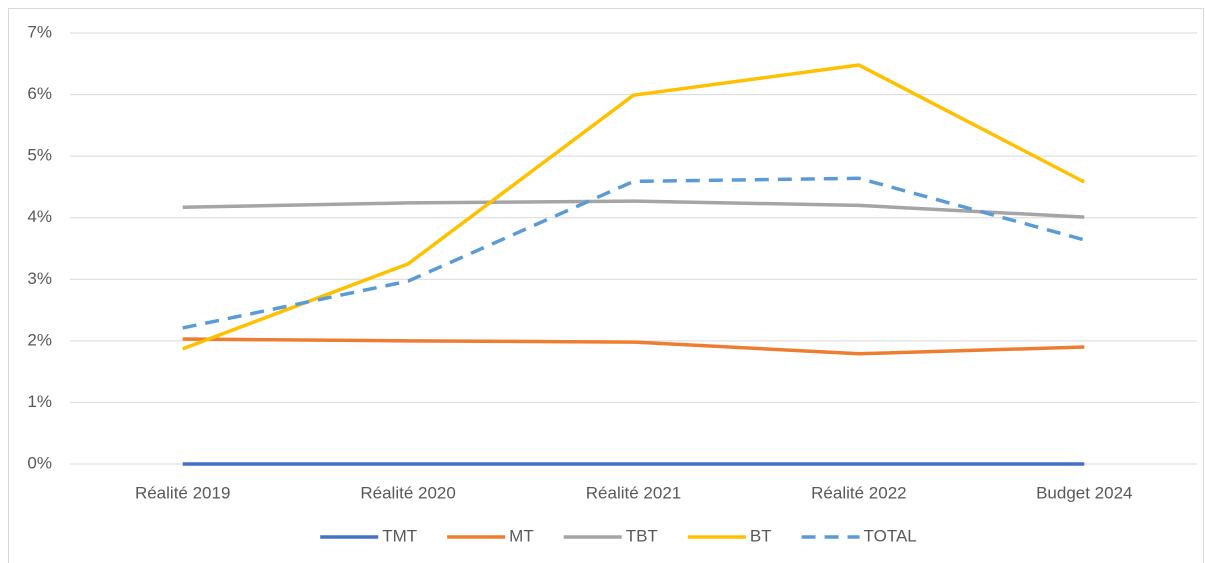 Image resolution: width=1205 pixels, height=563 pixels. What do you see at coordinates (407, 492) in the screenshot?
I see `x-tick-label: Réalité 2020` at bounding box center [407, 492].